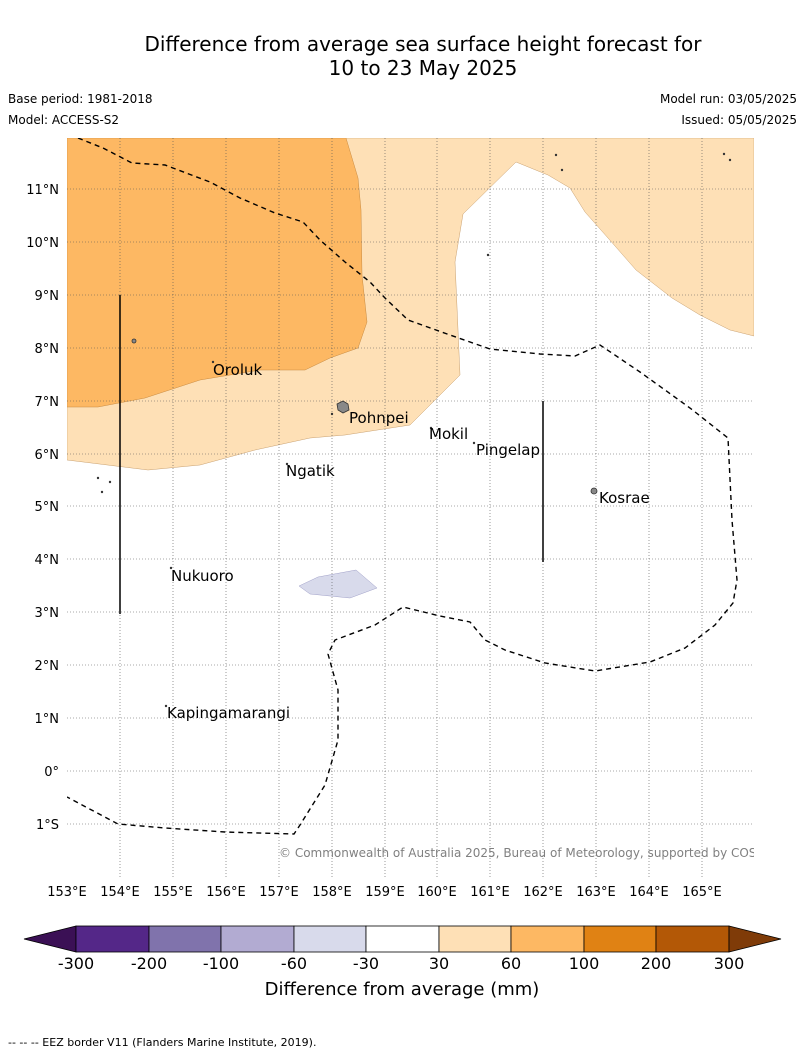 The width and height of the screenshot is (804, 1058). Describe the element at coordinates (47, 825) in the screenshot. I see `lat-tick-label: 1°S` at that location.